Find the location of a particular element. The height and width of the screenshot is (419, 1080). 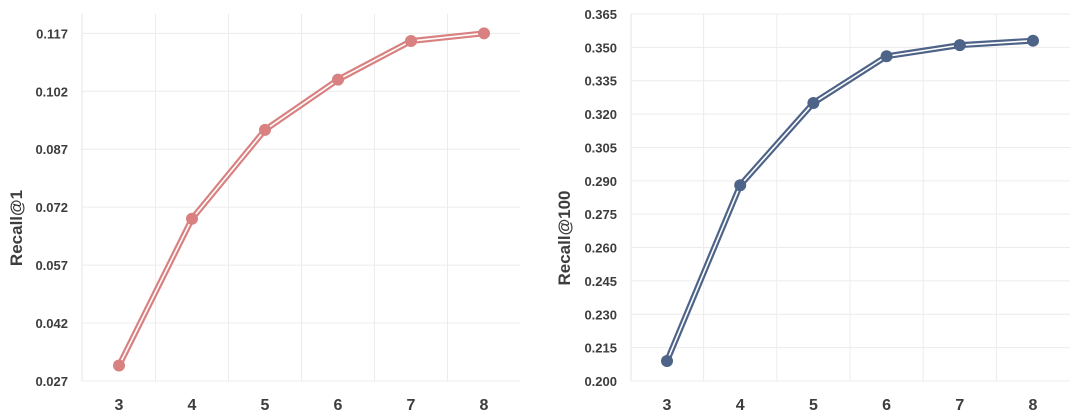

y-tick-label: 0.200 is located at coordinates (600, 381).